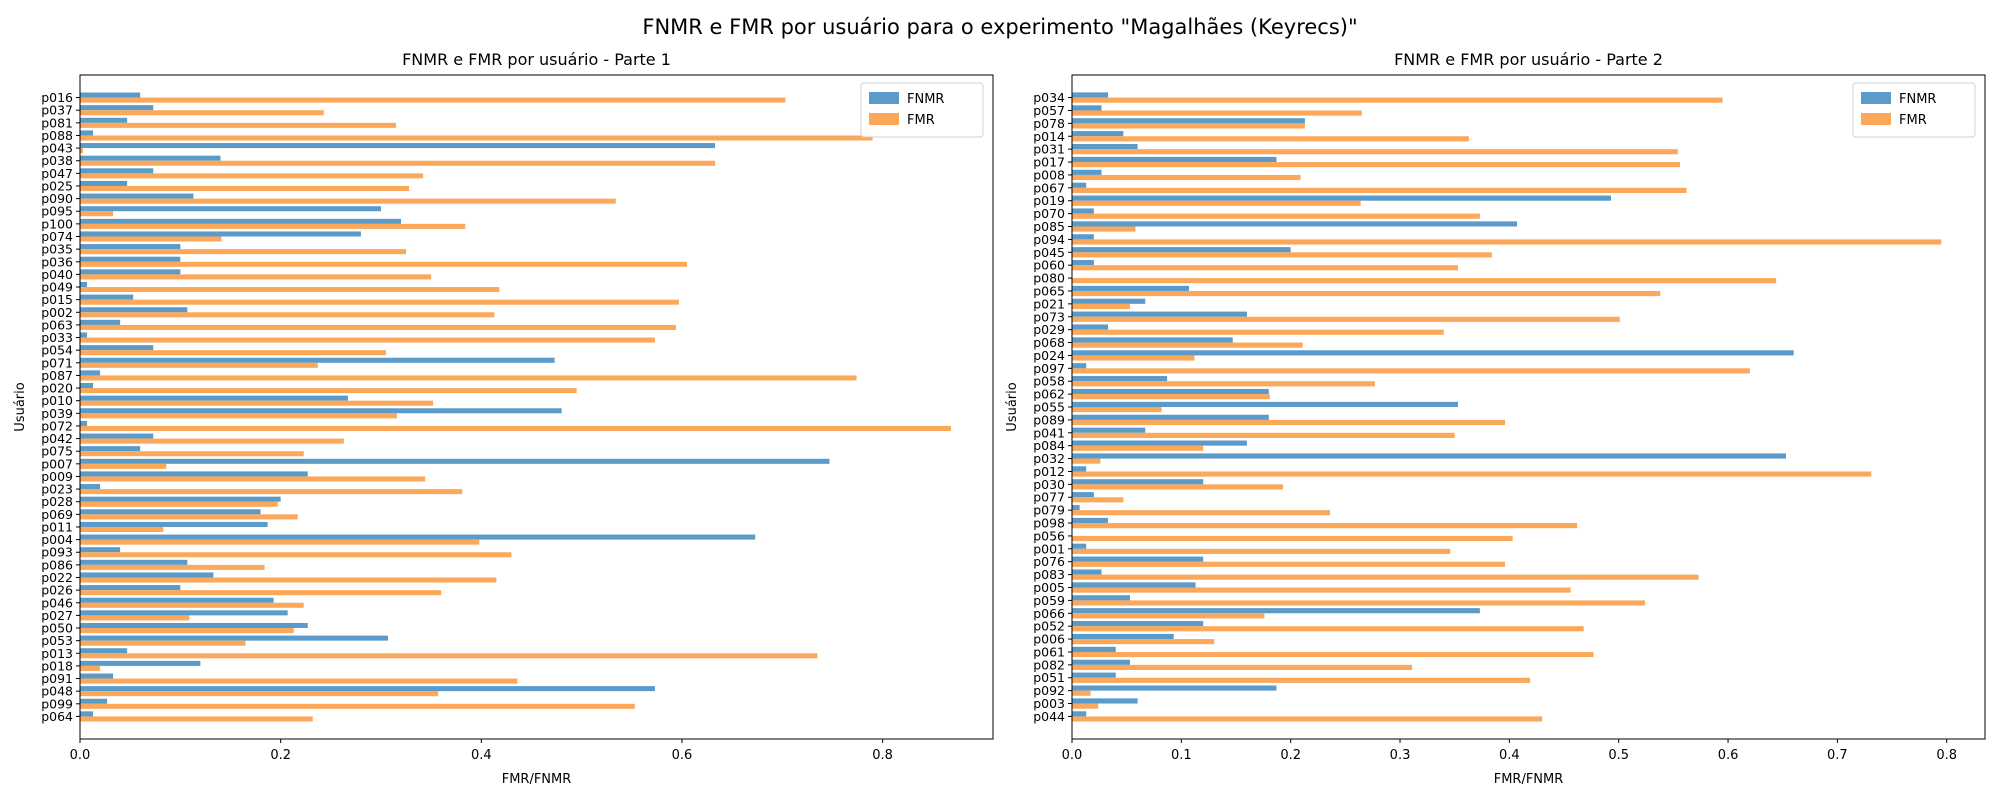 Image resolution: width=2000 pixels, height=804 pixels. What do you see at coordinates (1201, 513) in the screenshot?
I see `bar-fmr-p079` at bounding box center [1201, 513].